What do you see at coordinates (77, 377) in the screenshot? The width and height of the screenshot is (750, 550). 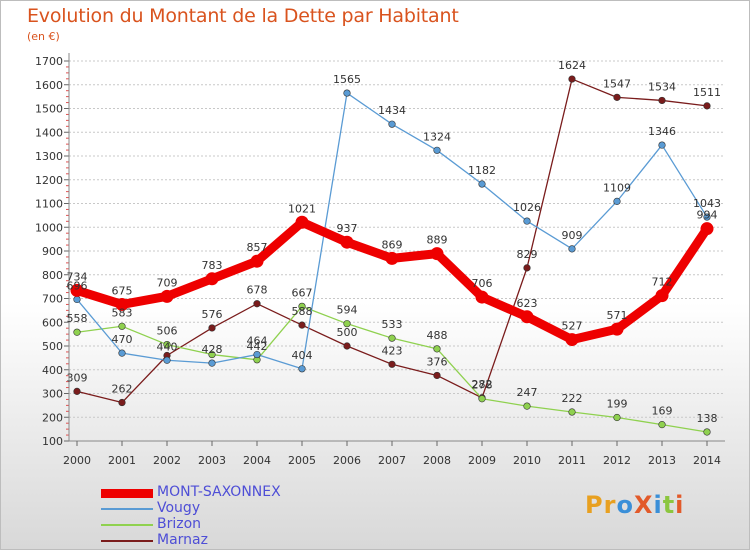 I see `data-label-marnaz: 309` at bounding box center [77, 377].